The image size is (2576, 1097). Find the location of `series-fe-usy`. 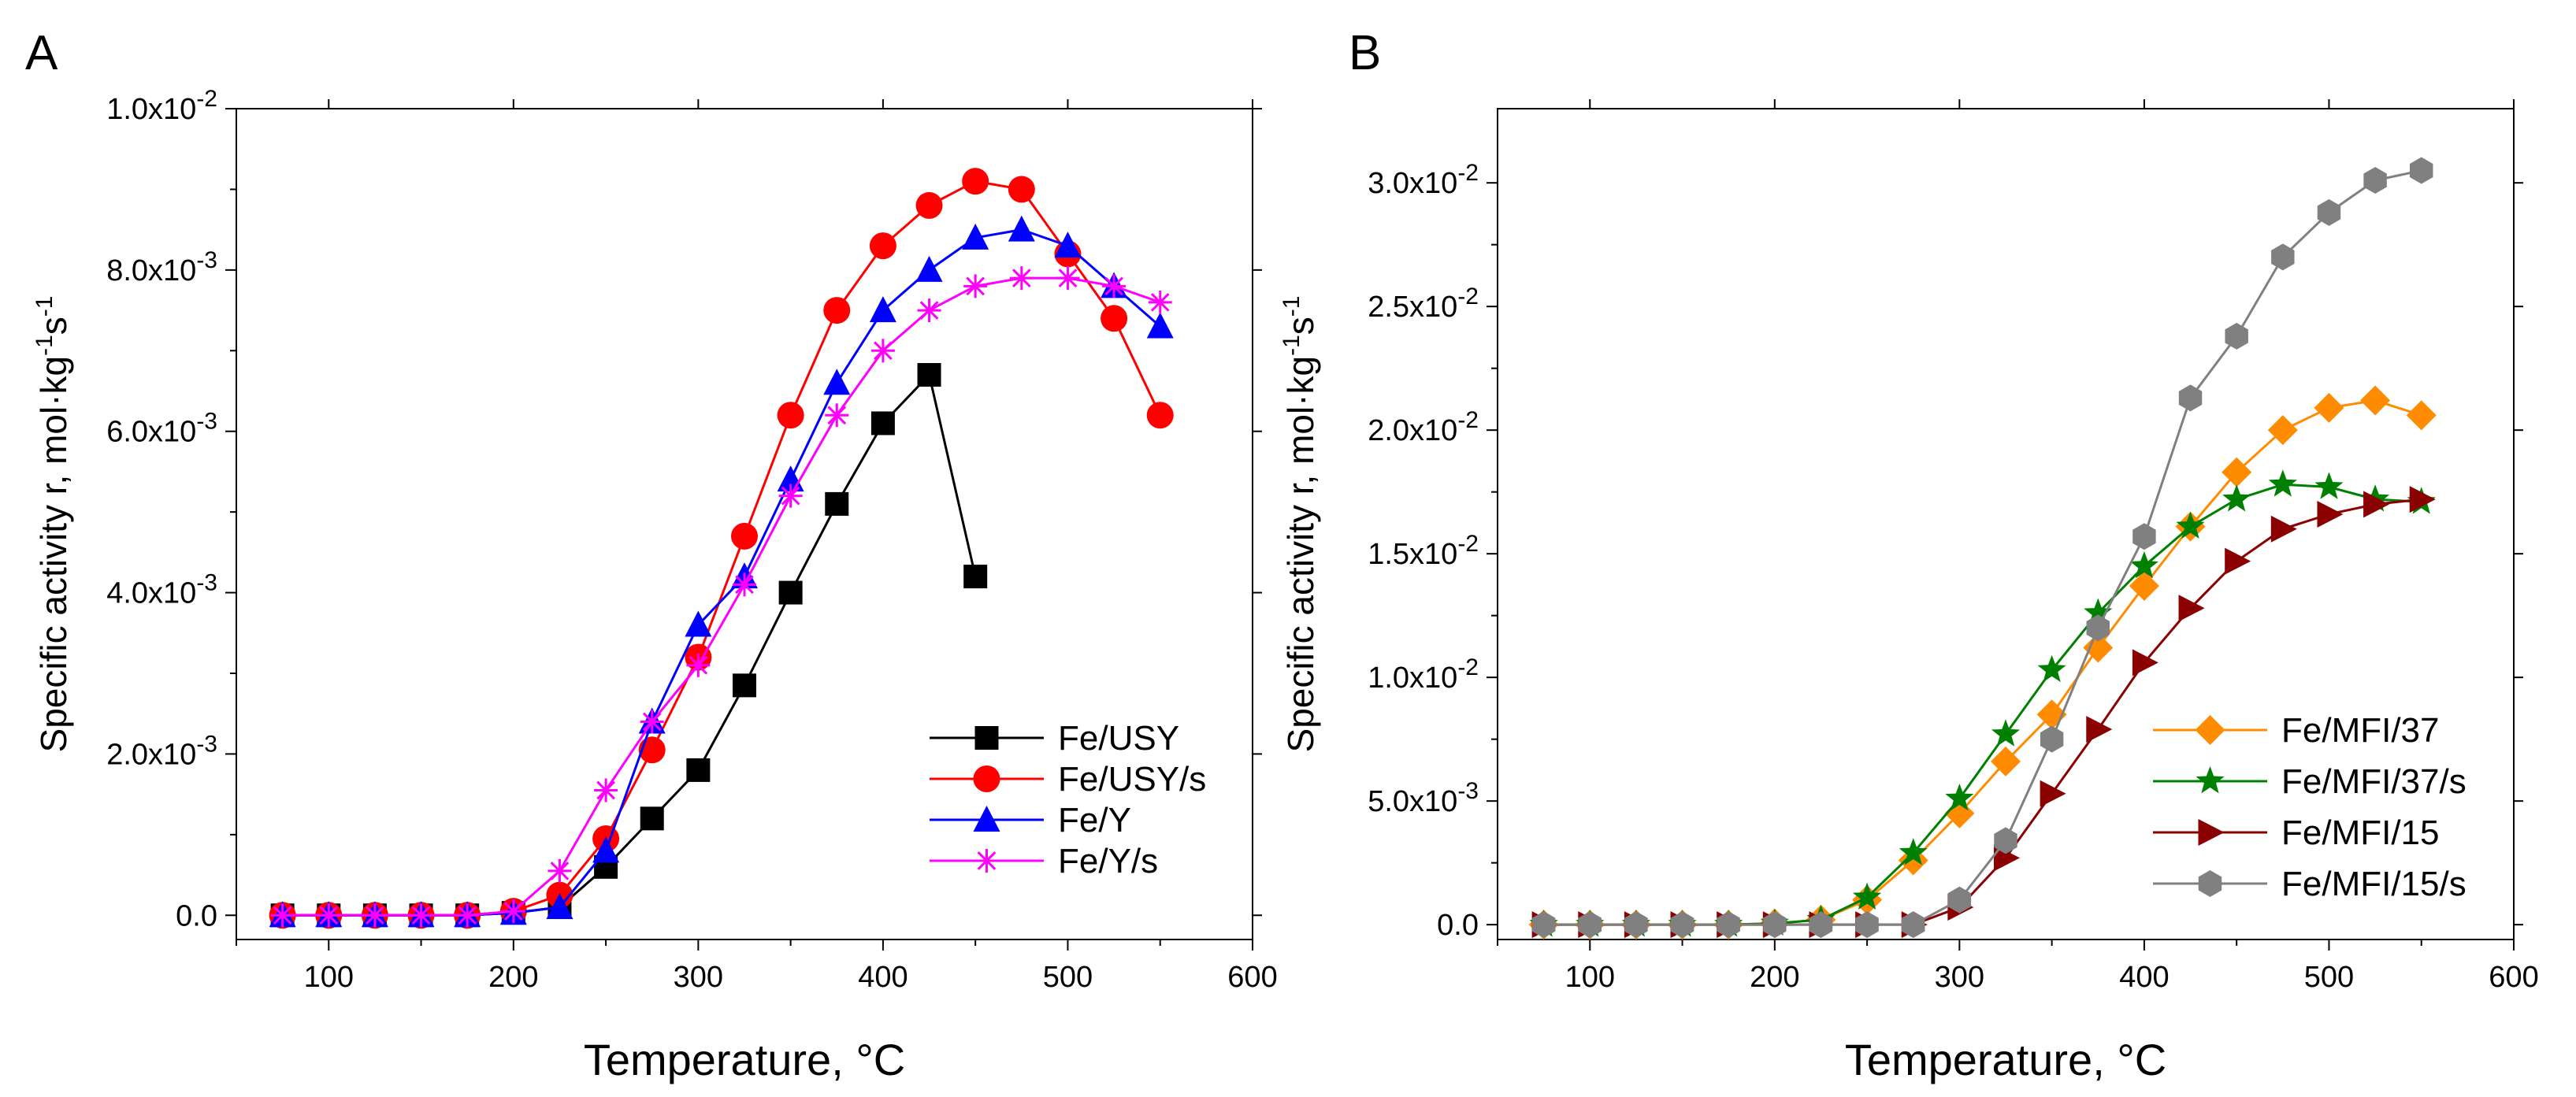

series-fe-usy is located at coordinates (629, 645).